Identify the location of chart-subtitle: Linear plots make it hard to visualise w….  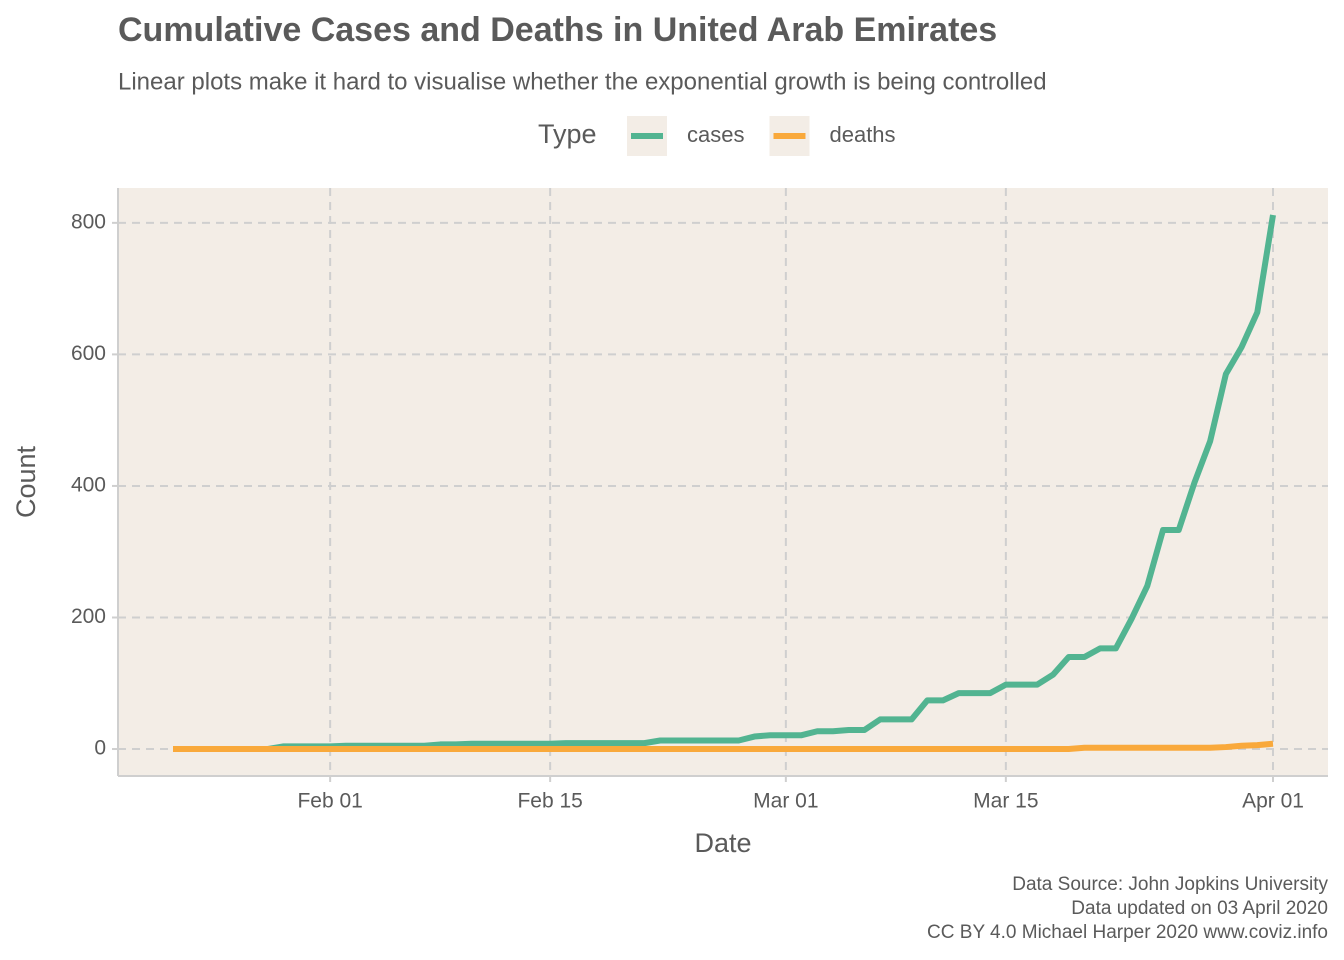
(582, 81).